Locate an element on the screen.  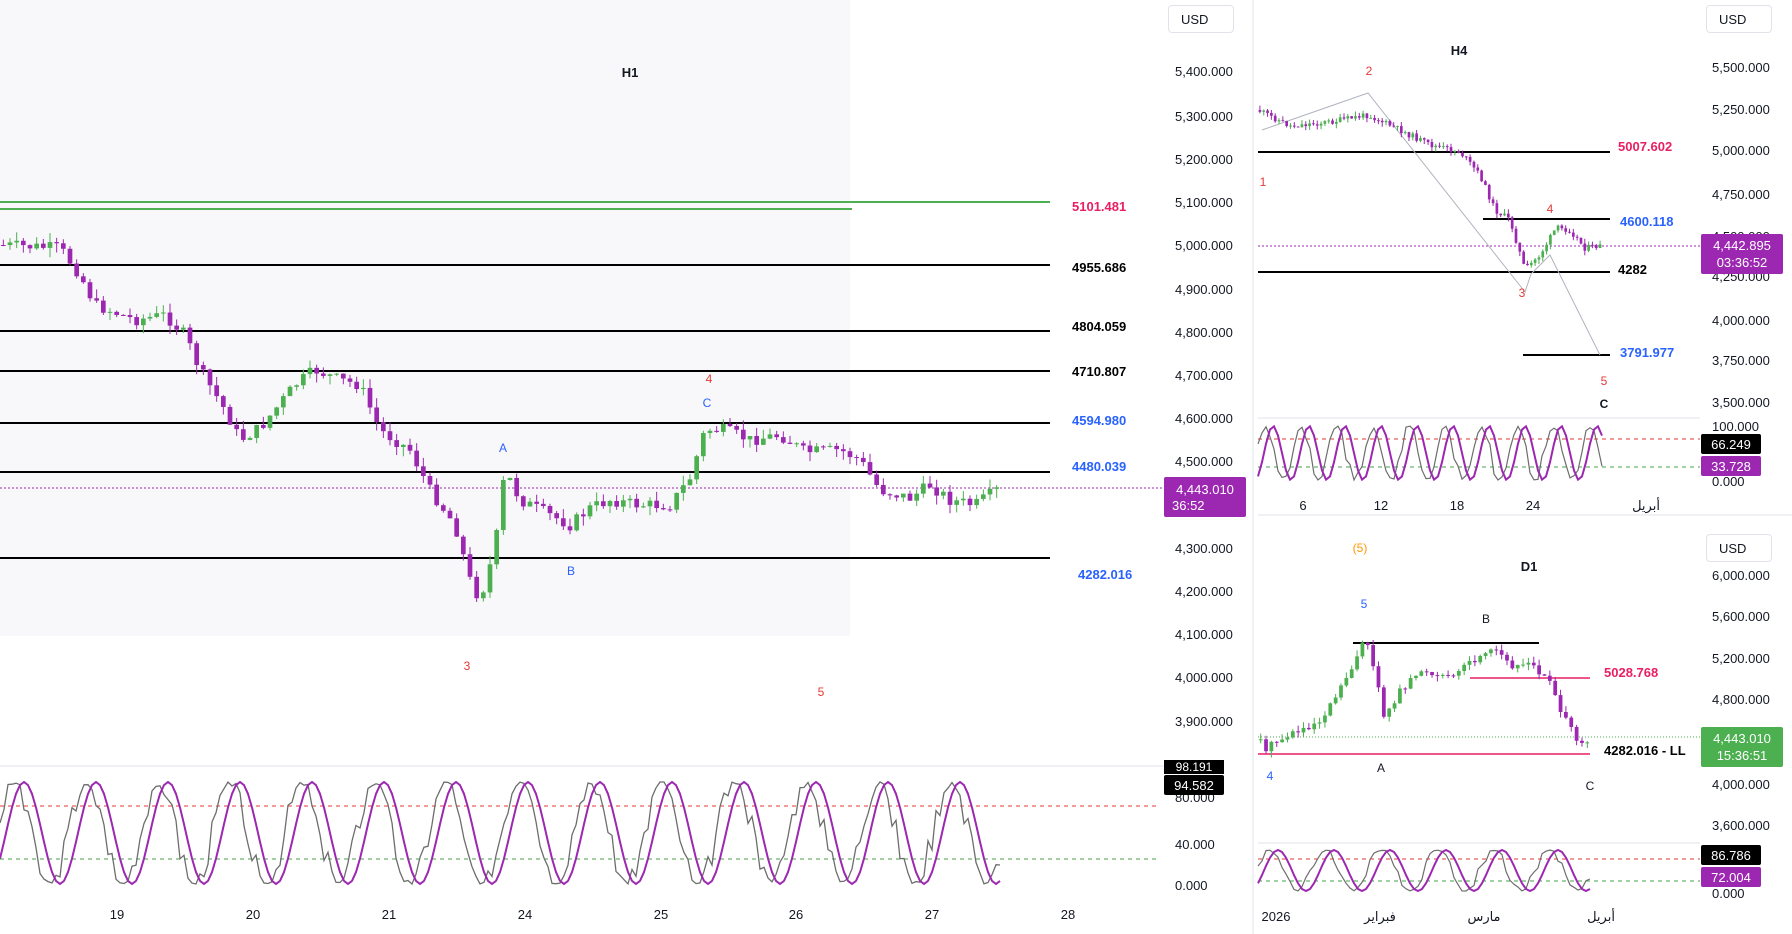
h1-wave-label: C is located at coordinates (707, 403).